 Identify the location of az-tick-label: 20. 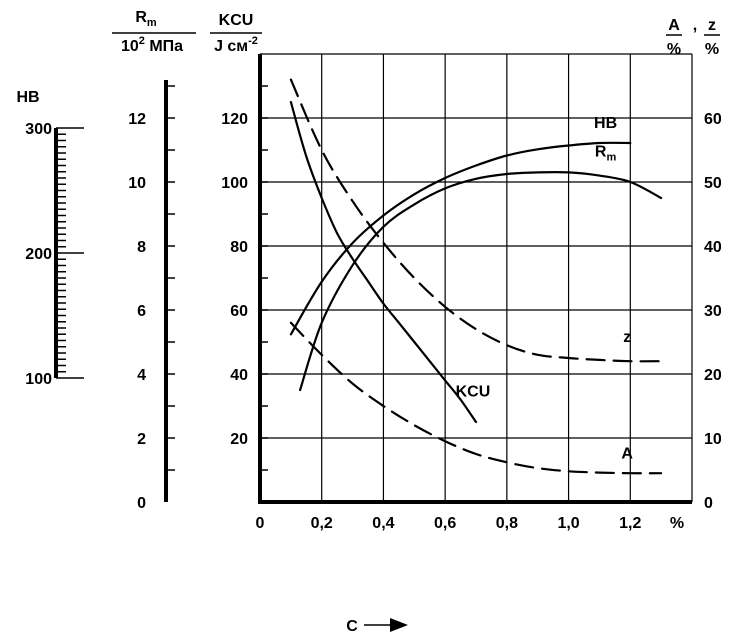
(713, 375).